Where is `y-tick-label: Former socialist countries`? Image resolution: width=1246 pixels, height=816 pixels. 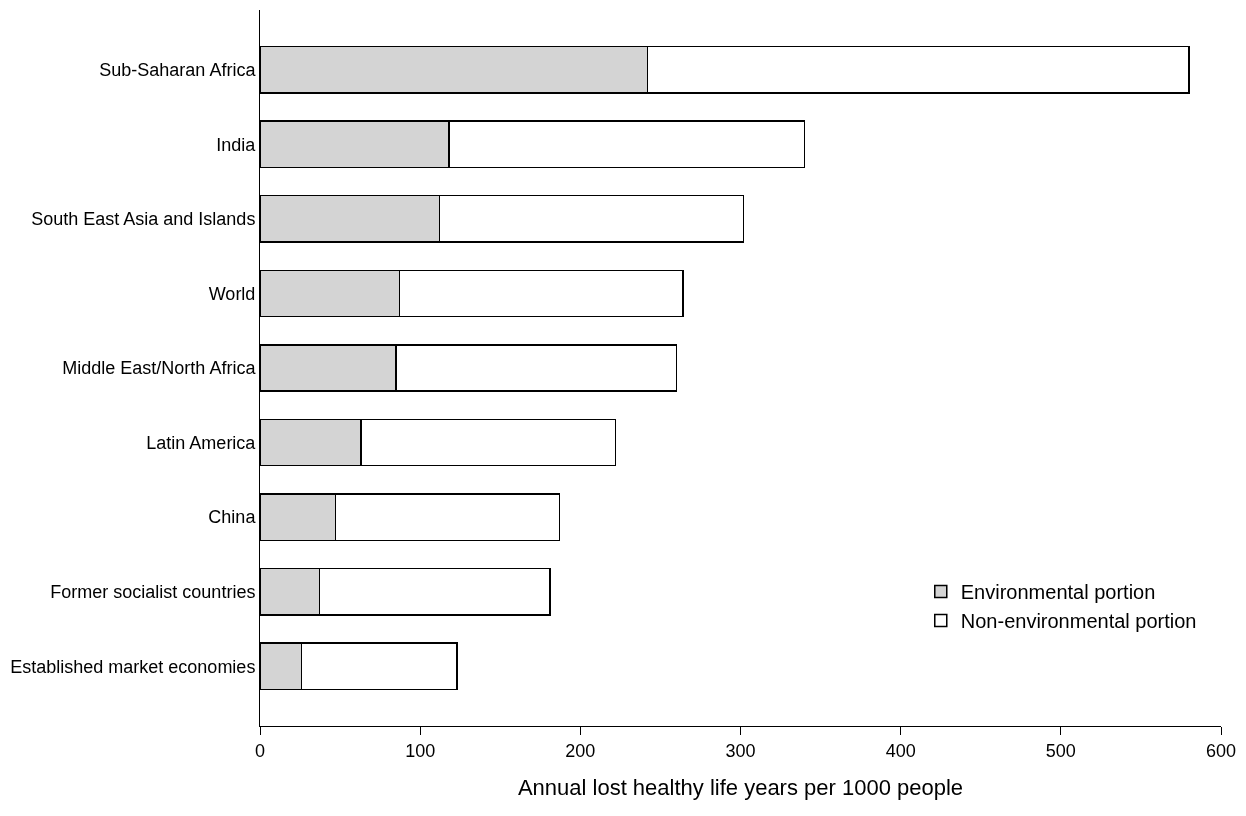 y-tick-label: Former socialist countries is located at coordinates (153, 592).